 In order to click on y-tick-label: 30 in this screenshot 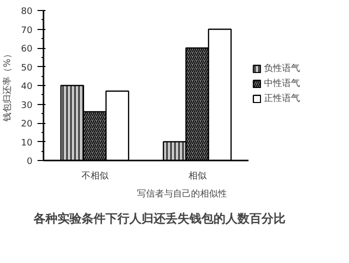, I will do `click(27, 105)`.